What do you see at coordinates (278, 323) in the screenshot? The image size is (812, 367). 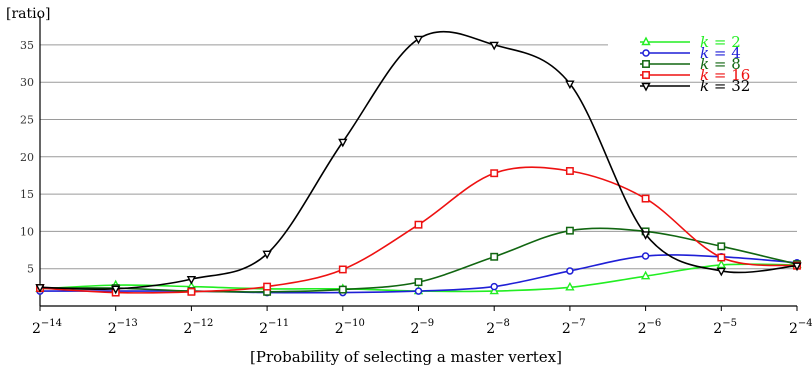 I see `x-tick-exponent: −11` at bounding box center [278, 323].